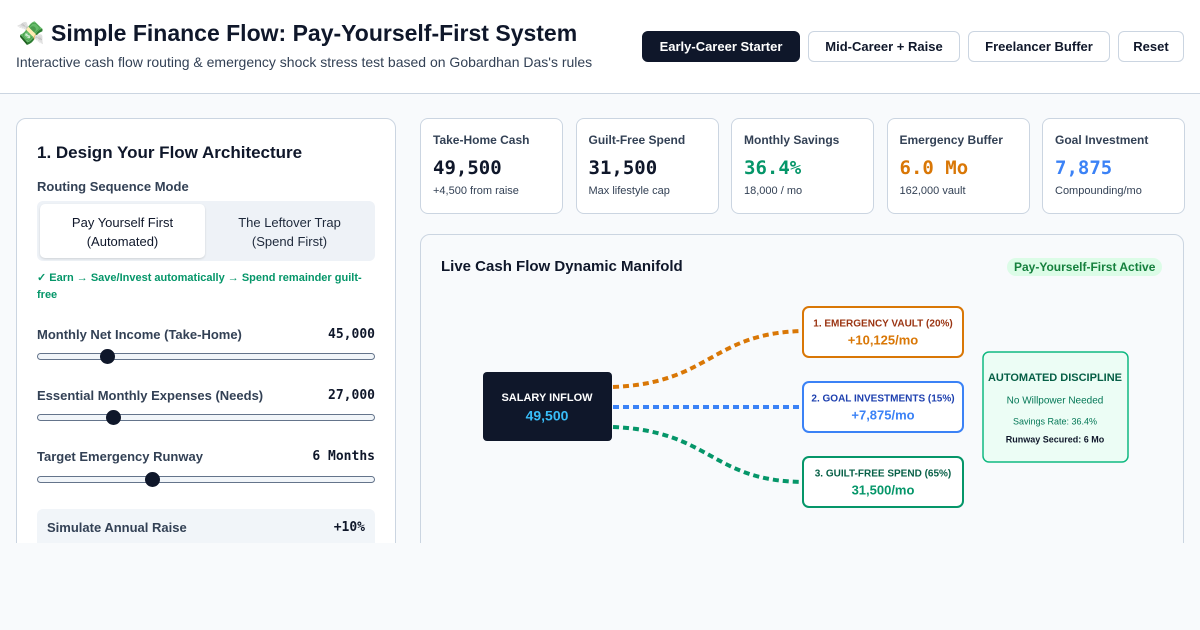 The height and width of the screenshot is (630, 1200). What do you see at coordinates (476, 191) in the screenshot?
I see `stat-note: +4,500 from raise` at bounding box center [476, 191].